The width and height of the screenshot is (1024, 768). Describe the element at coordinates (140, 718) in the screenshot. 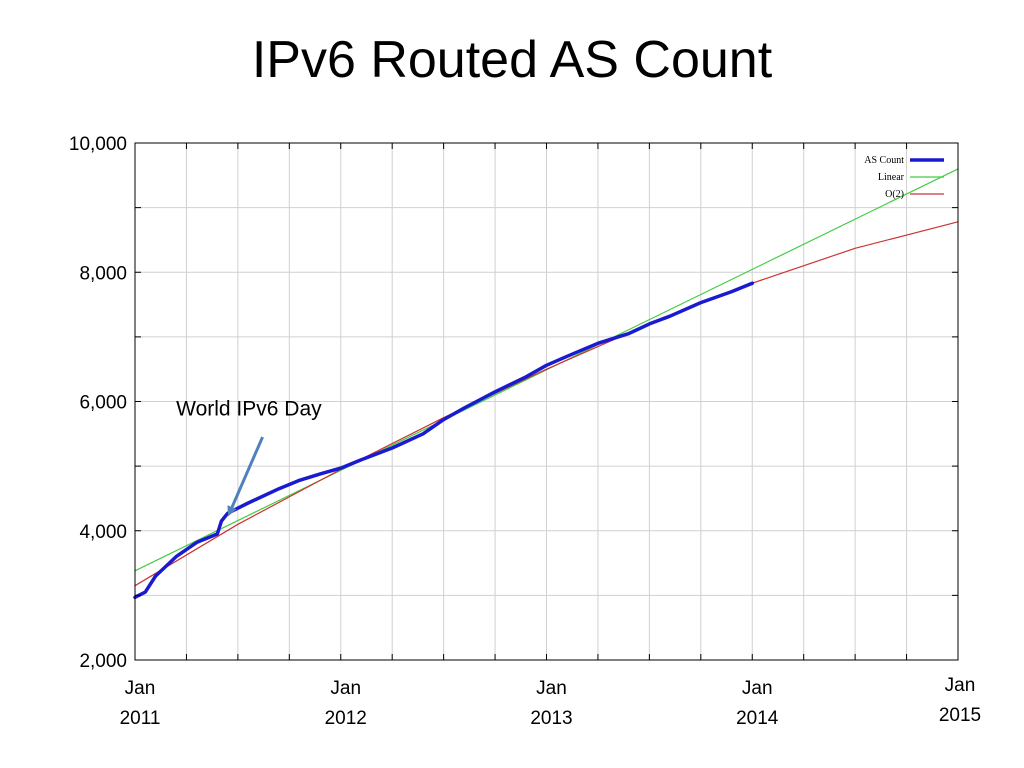

I see `x-tick-label-year: 2011` at that location.